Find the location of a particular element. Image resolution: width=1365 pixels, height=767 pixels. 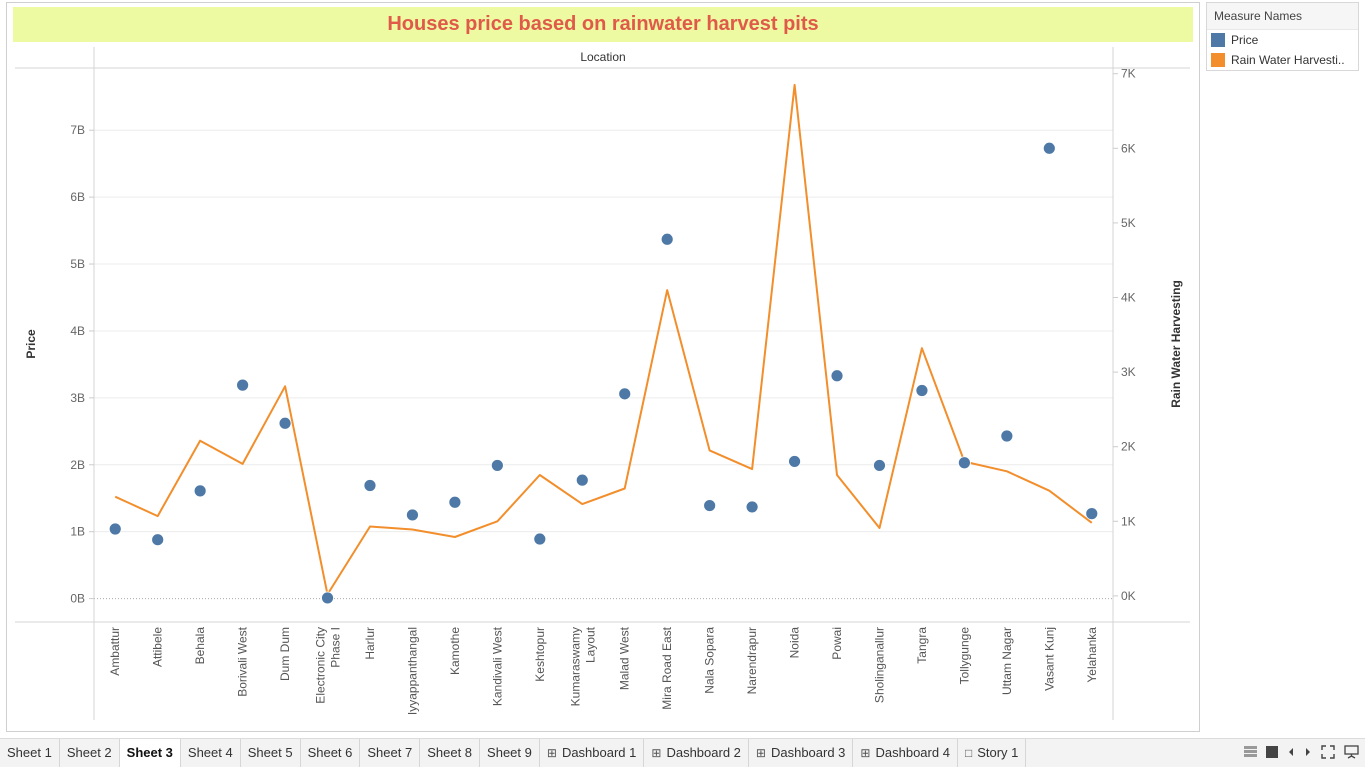

tab-label: Sheet 7 is located at coordinates (390, 752).